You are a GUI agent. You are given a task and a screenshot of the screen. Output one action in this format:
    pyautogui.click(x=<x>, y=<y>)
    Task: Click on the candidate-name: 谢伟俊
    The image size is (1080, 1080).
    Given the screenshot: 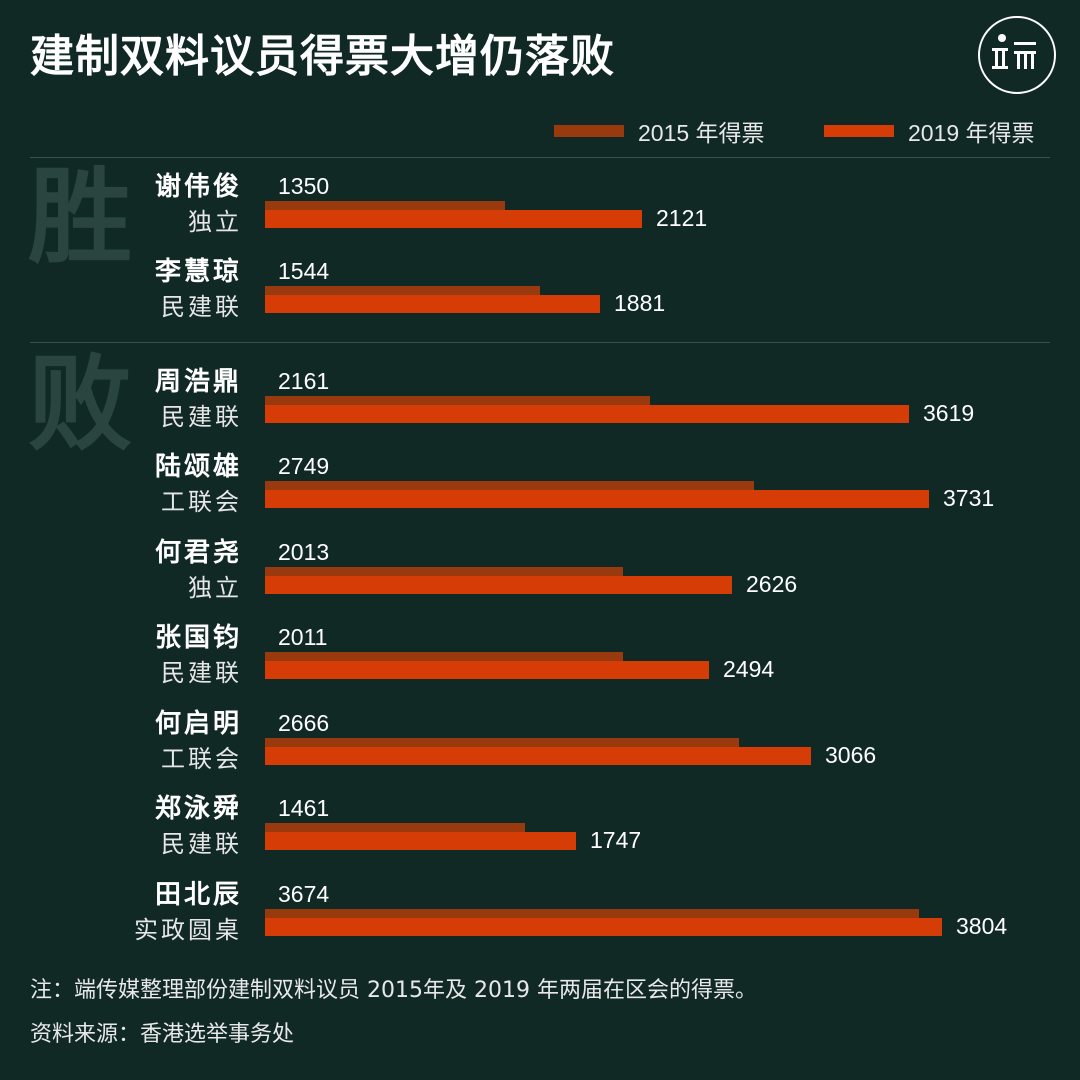 What is the action you would take?
    pyautogui.click(x=198, y=187)
    